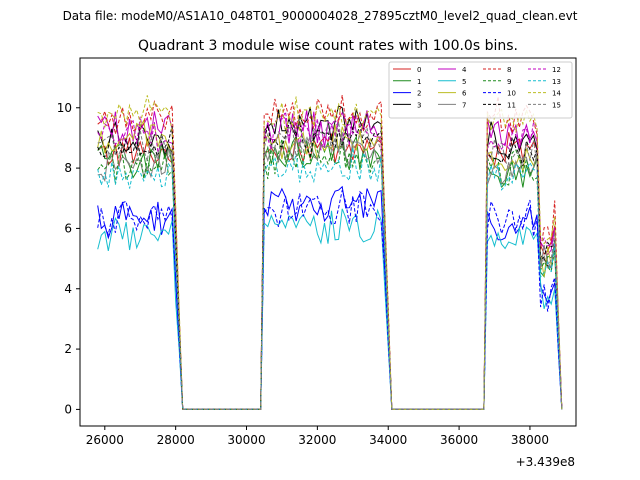 The height and width of the screenshot is (480, 640). I want to click on legend-label-5: 5, so click(464, 82).